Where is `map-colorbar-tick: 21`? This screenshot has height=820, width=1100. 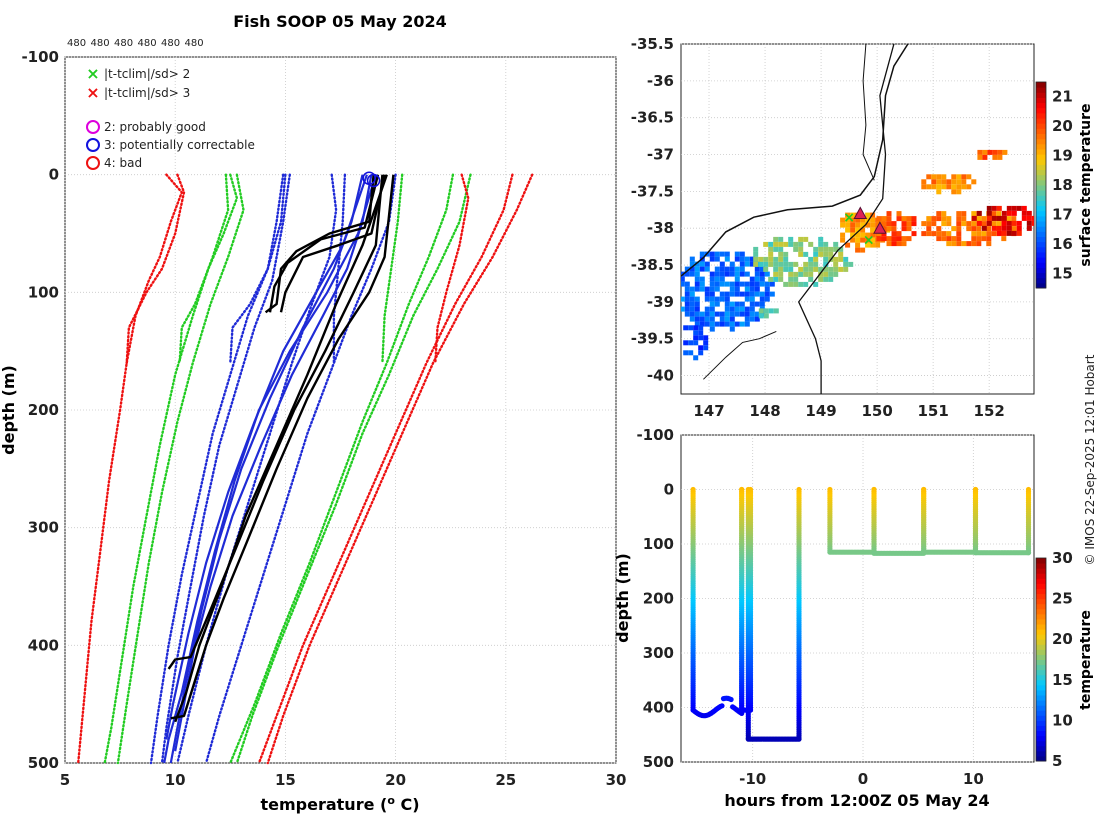 map-colorbar-tick: 21 is located at coordinates (1062, 97).